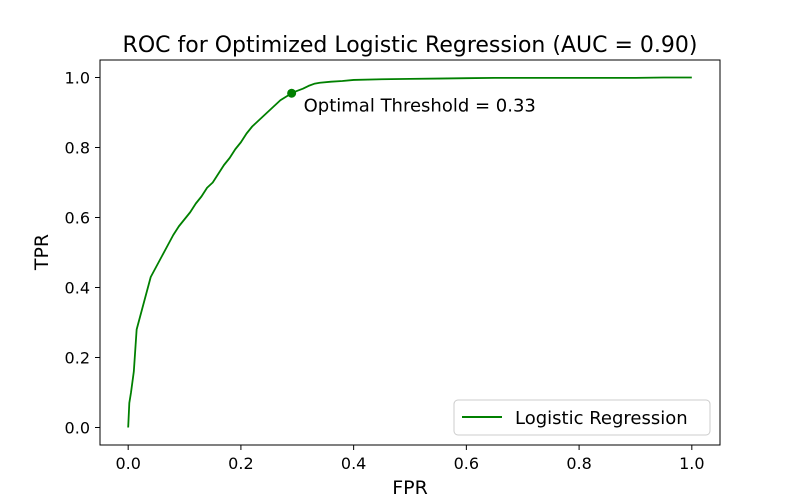 This screenshot has width=800, height=500. Describe the element at coordinates (77, 148) in the screenshot. I see `y-tick-label: 0.8` at that location.